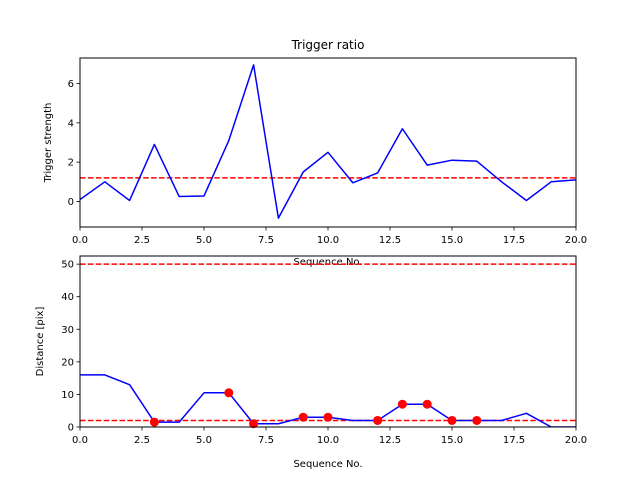  What do you see at coordinates (67, 330) in the screenshot?
I see `y-tick-label: 30` at bounding box center [67, 330].